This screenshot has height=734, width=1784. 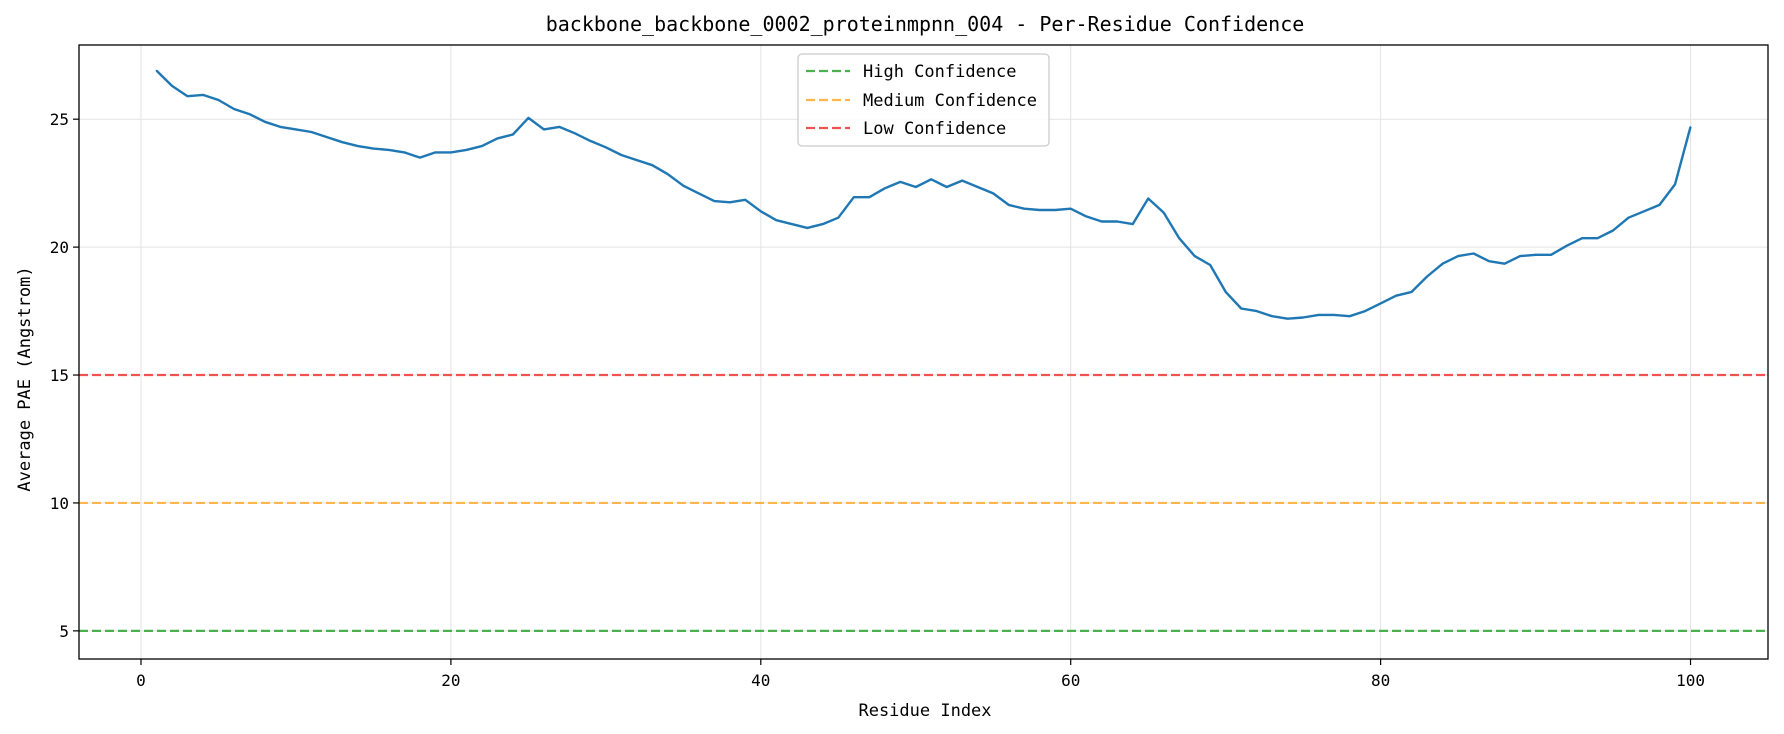 What do you see at coordinates (59, 247) in the screenshot?
I see `y-tick-label: 20` at bounding box center [59, 247].